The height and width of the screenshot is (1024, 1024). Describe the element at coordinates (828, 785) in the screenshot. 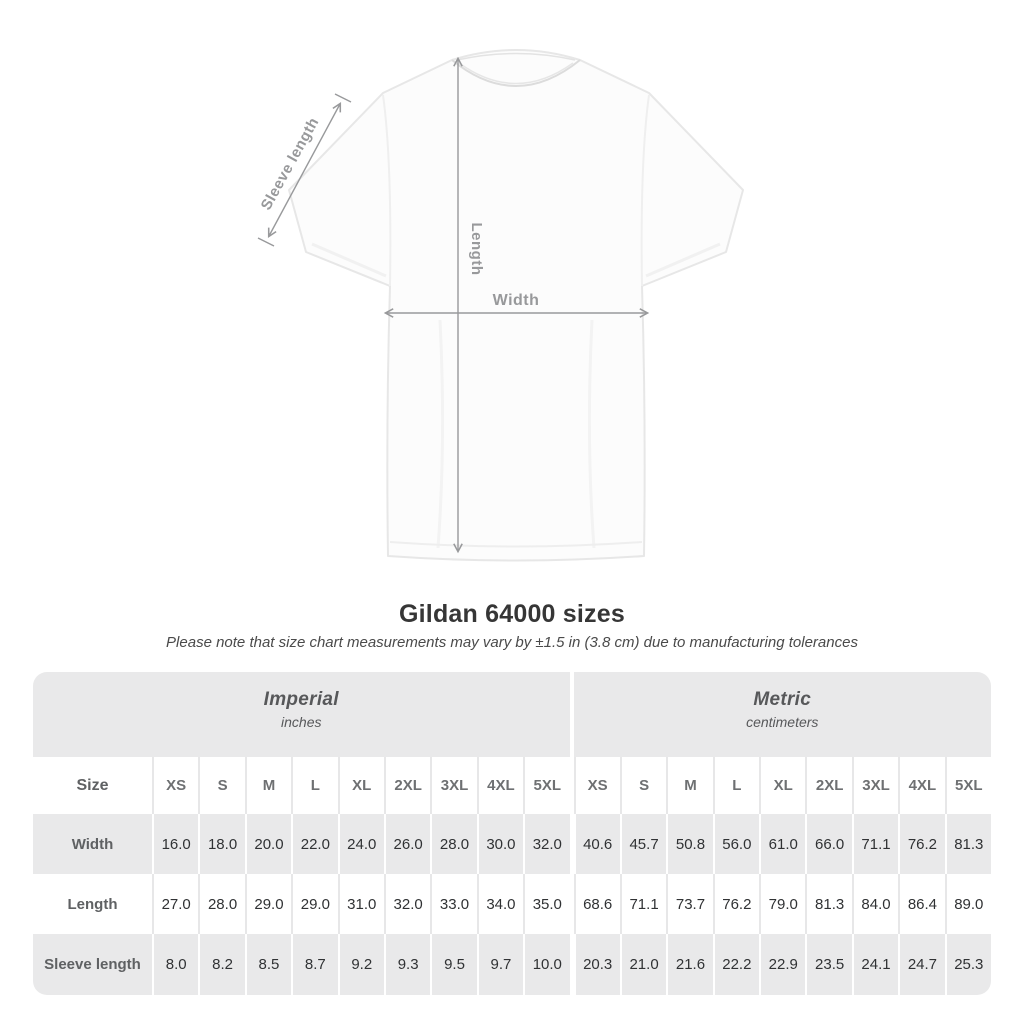

I see `metric-size-header: 2XL` at that location.